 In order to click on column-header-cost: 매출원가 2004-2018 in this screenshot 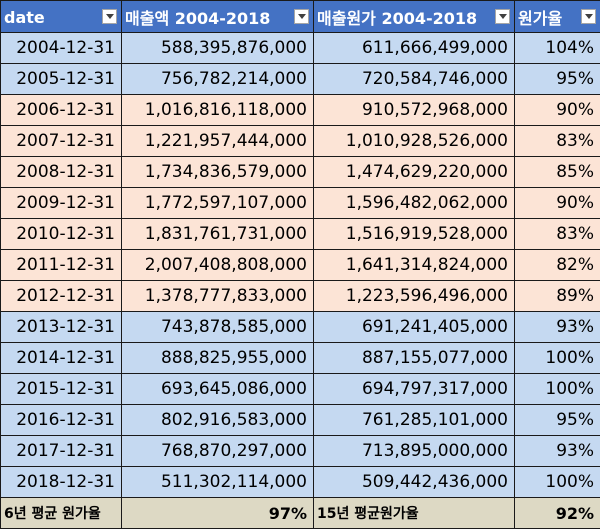, I will do `click(414, 17)`.